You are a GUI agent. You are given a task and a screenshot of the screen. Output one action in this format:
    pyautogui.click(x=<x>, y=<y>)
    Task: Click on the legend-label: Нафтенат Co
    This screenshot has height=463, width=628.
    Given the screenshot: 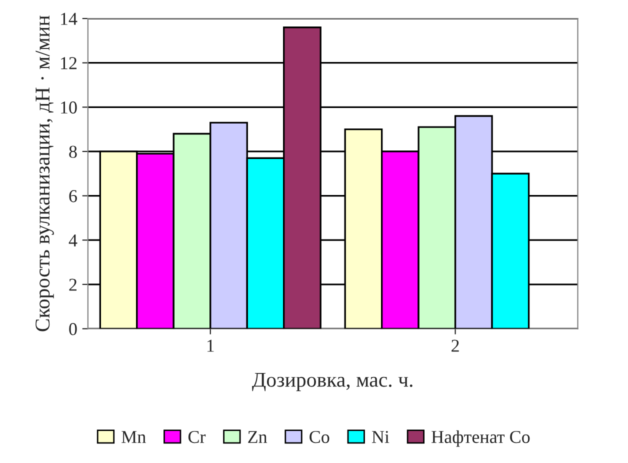 What is the action you would take?
    pyautogui.click(x=481, y=438)
    